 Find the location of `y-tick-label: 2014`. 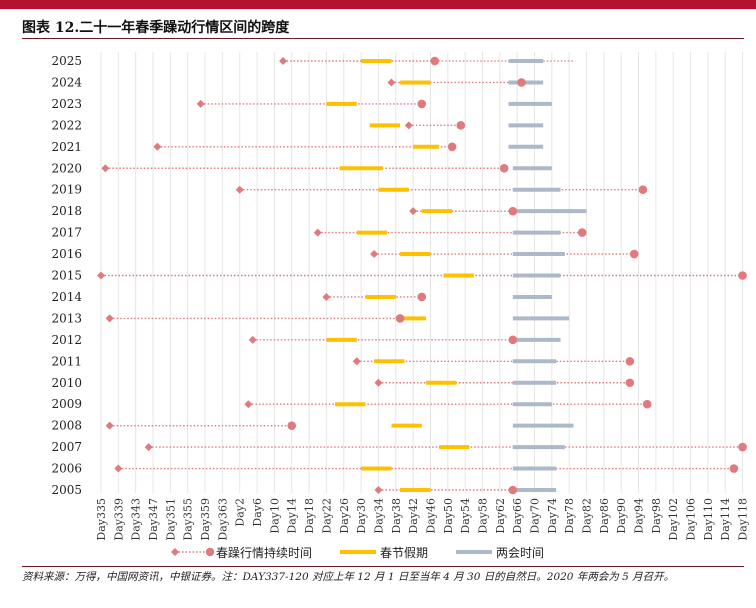

y-tick-label: 2014 is located at coordinates (66, 297).